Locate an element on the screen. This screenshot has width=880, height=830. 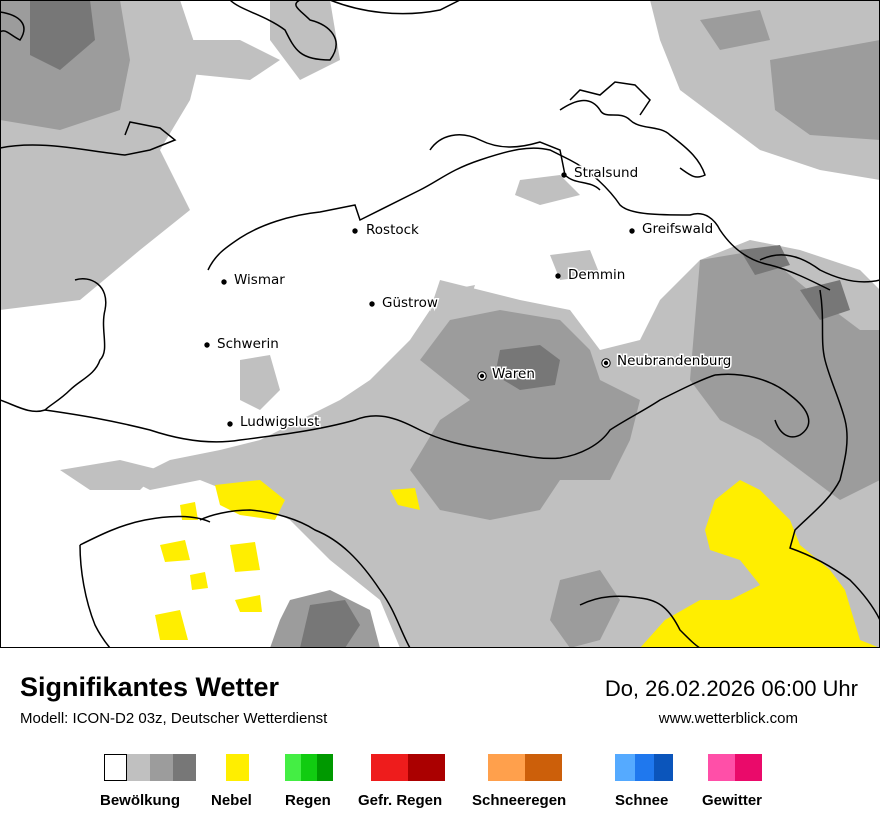
legend-label: Gefr. Regen is located at coordinates (400, 800).